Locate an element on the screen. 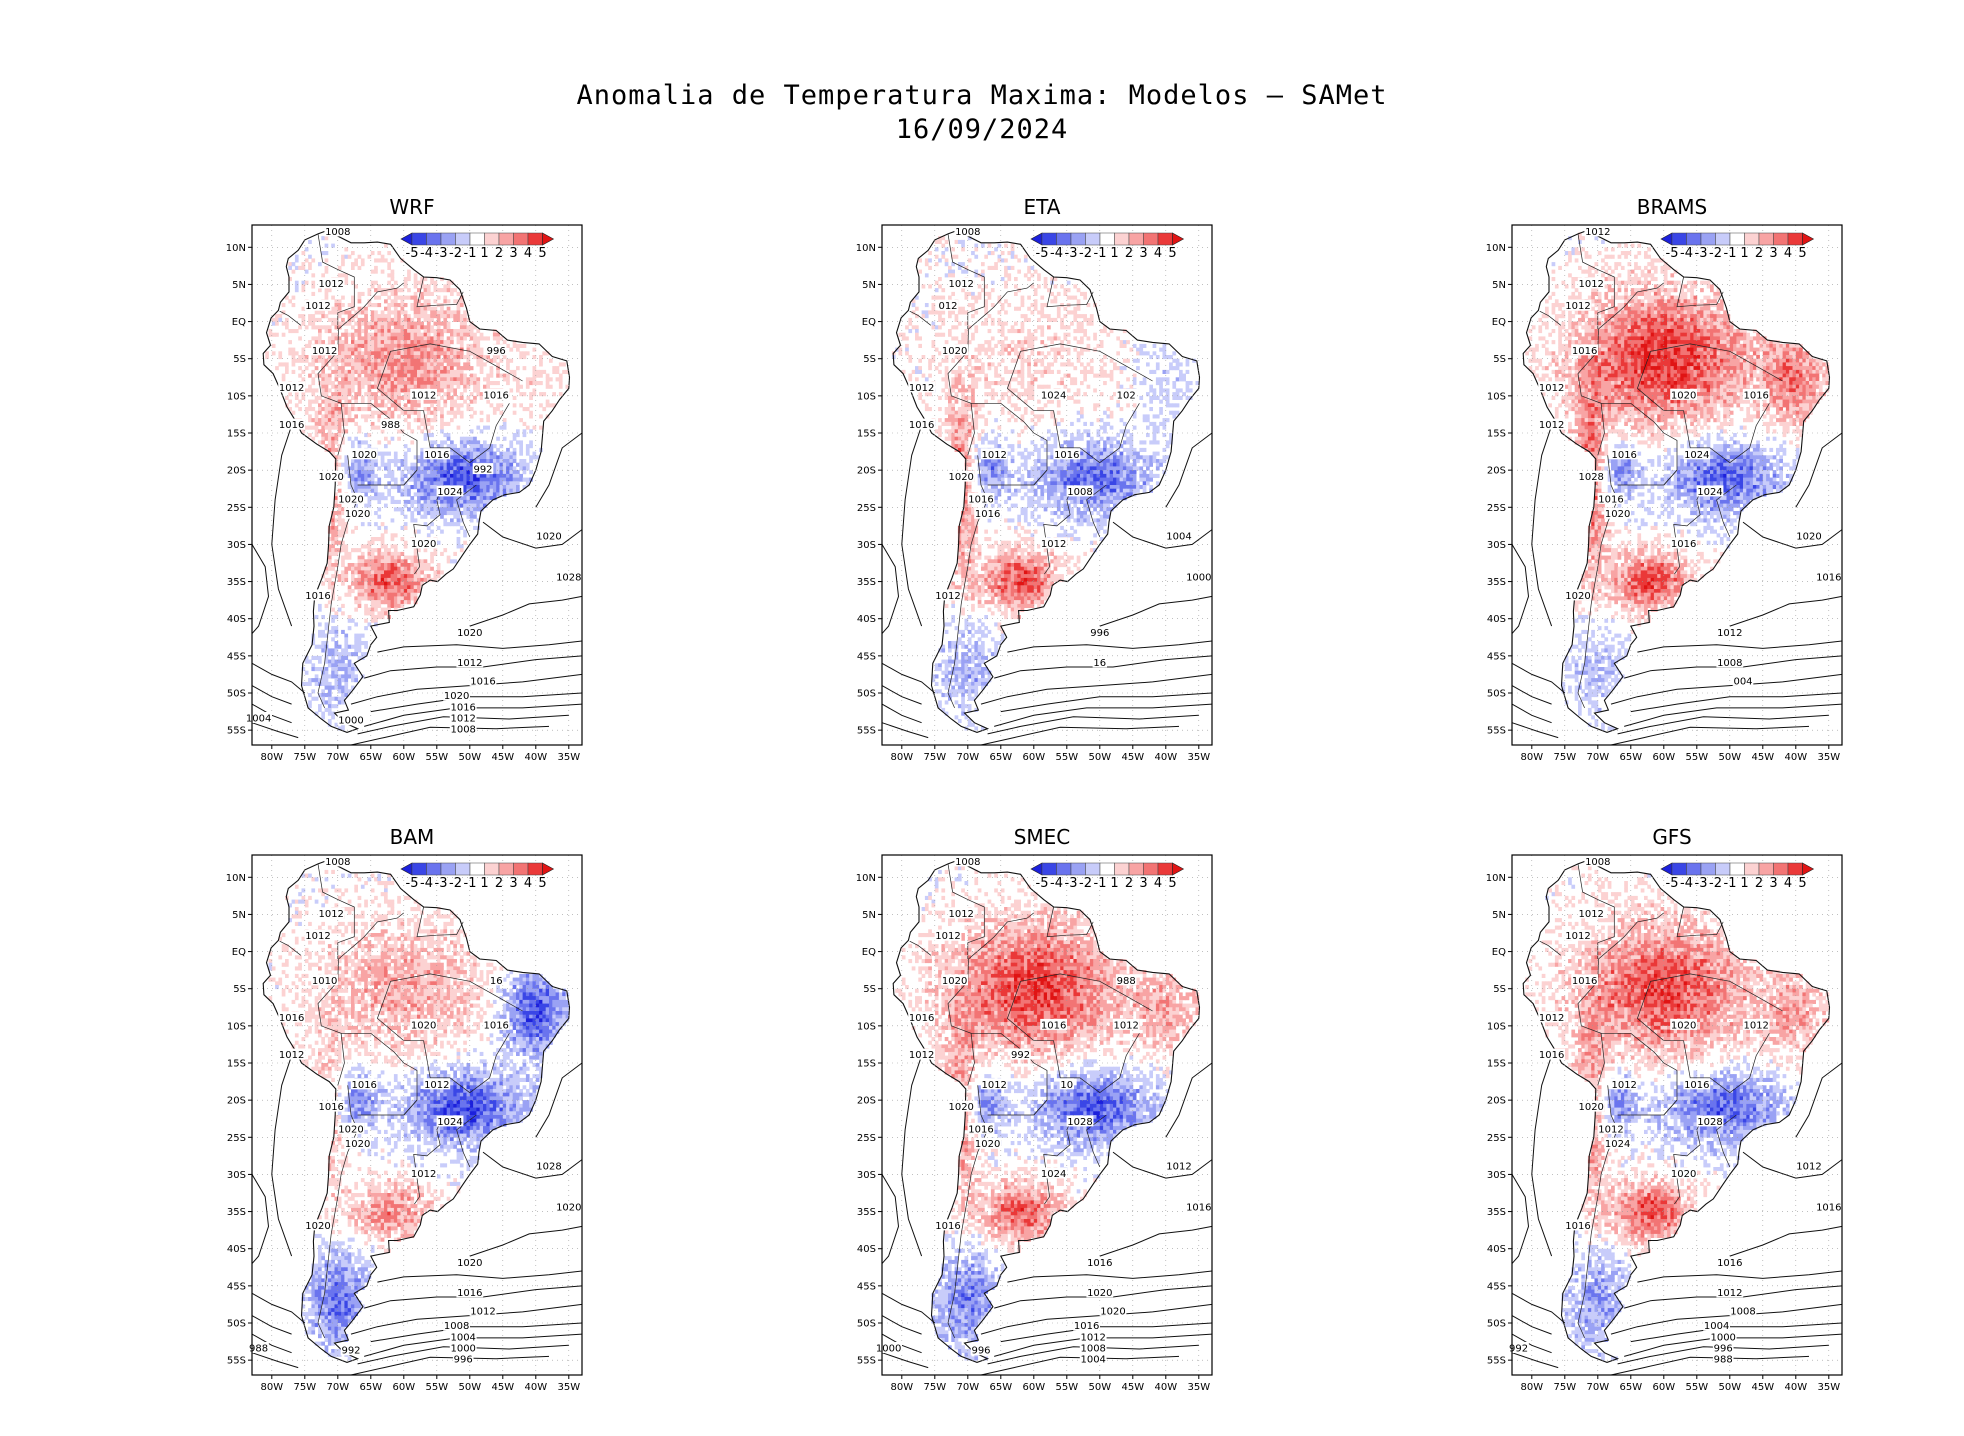 The height and width of the screenshot is (1436, 1964). isobar-label: 1000 is located at coordinates (888, 1349).